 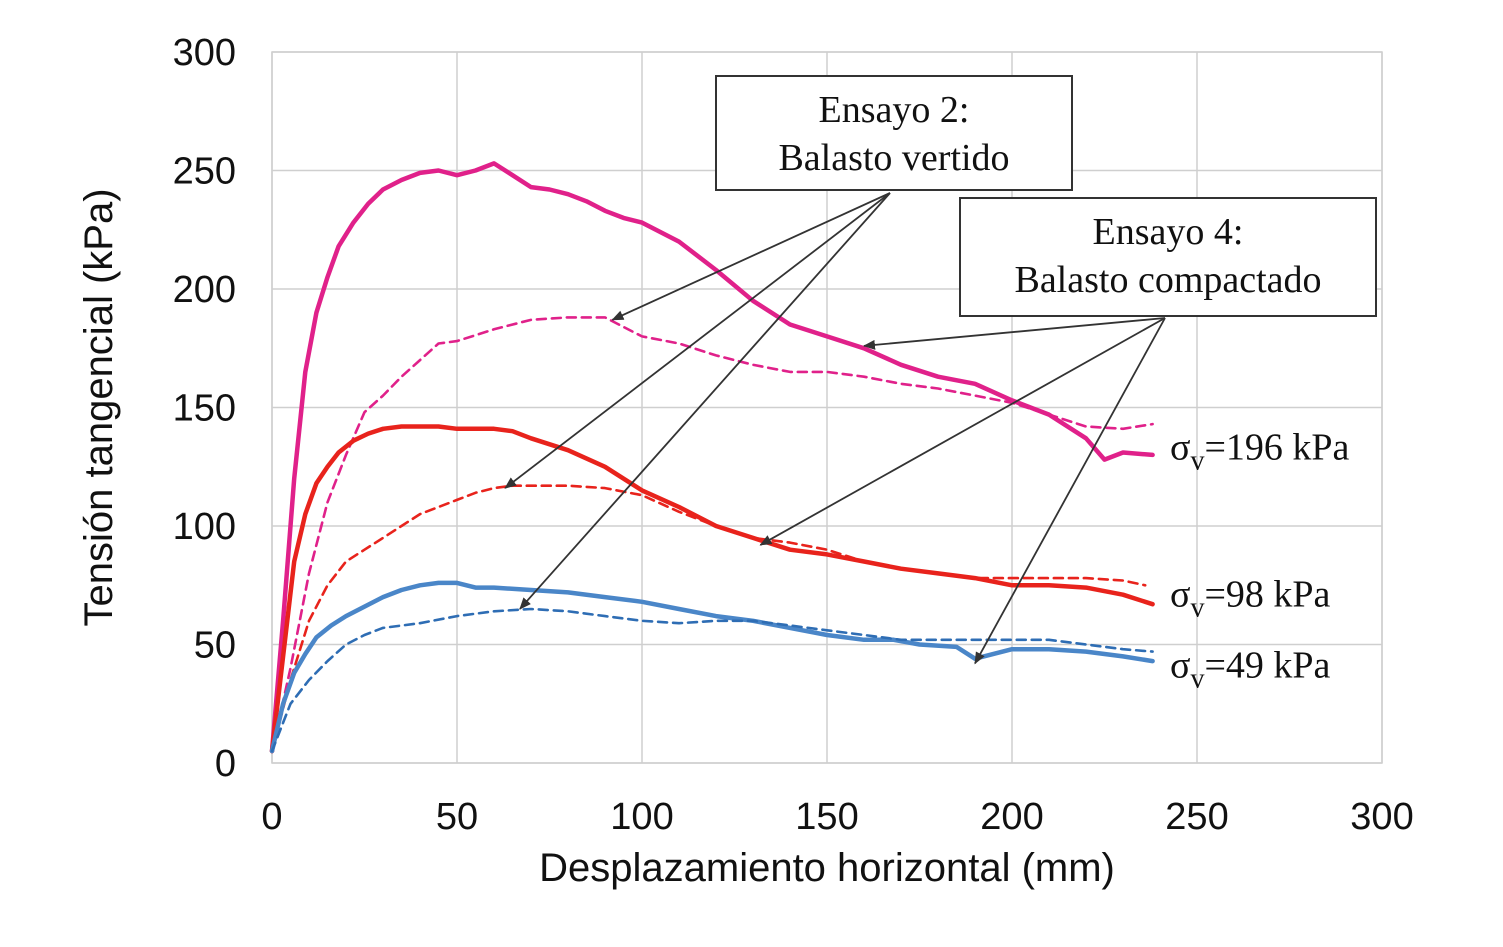 I want to click on series-label: σv=98 kPa, so click(x=1250, y=598).